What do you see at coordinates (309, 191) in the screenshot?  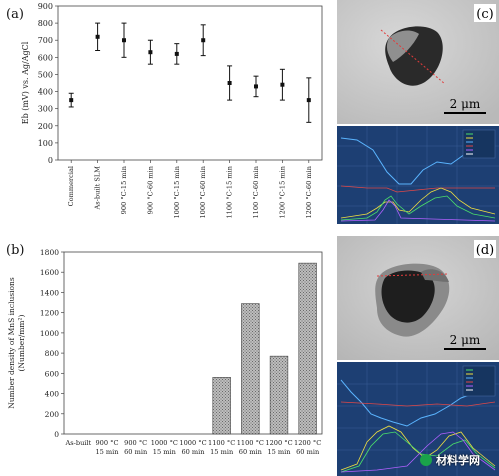 I see `x-tick-label: 1200 °C-60 min` at bounding box center [309, 191].